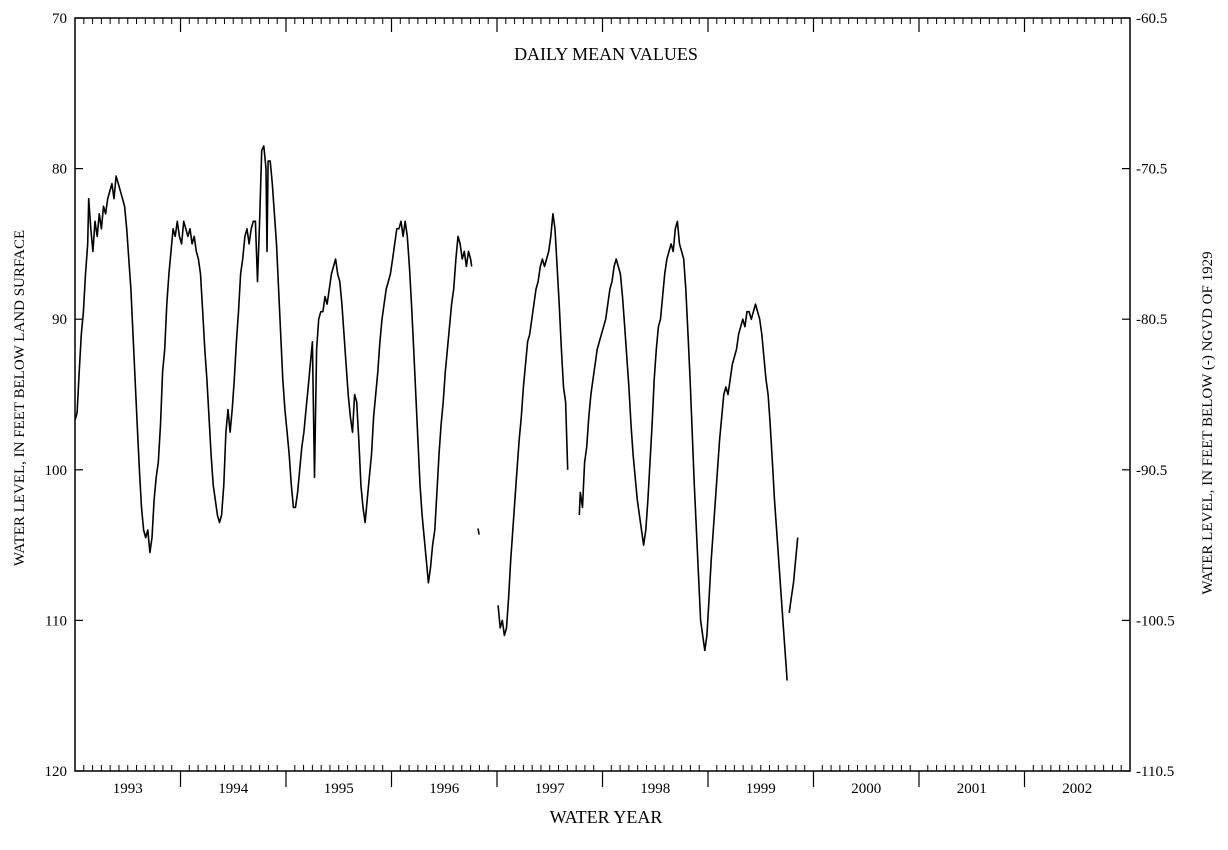 Image resolution: width=1228 pixels, height=850 pixels. What do you see at coordinates (1151, 320) in the screenshot?
I see `y-tick-label-right: -80.5` at bounding box center [1151, 320].